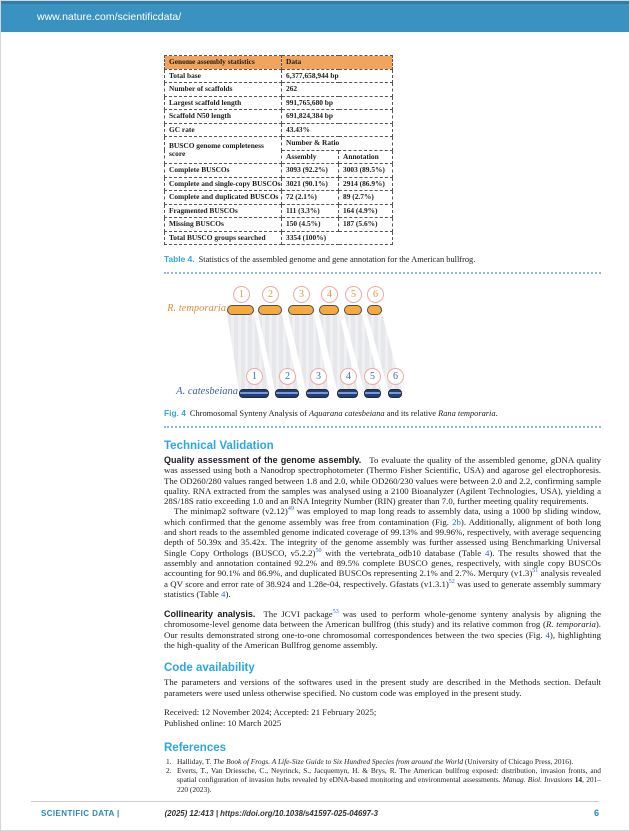  Describe the element at coordinates (231, 511) in the screenshot. I see `text-segment: The minimap2 software (v2.12)` at that location.